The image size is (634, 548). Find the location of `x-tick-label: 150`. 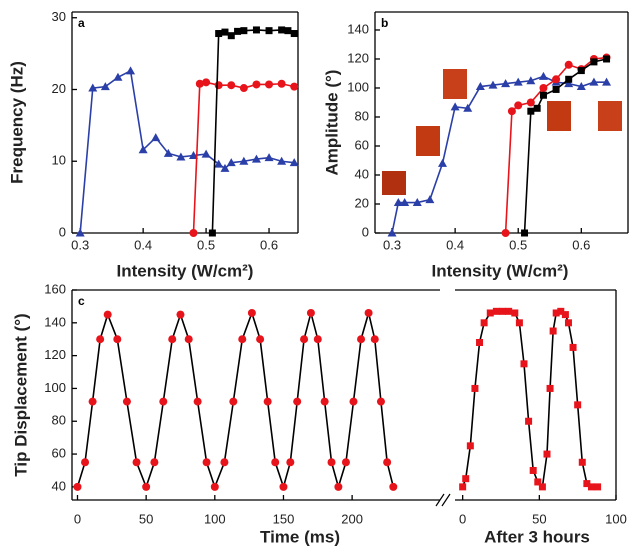

x-tick-label: 150 is located at coordinates (284, 518).